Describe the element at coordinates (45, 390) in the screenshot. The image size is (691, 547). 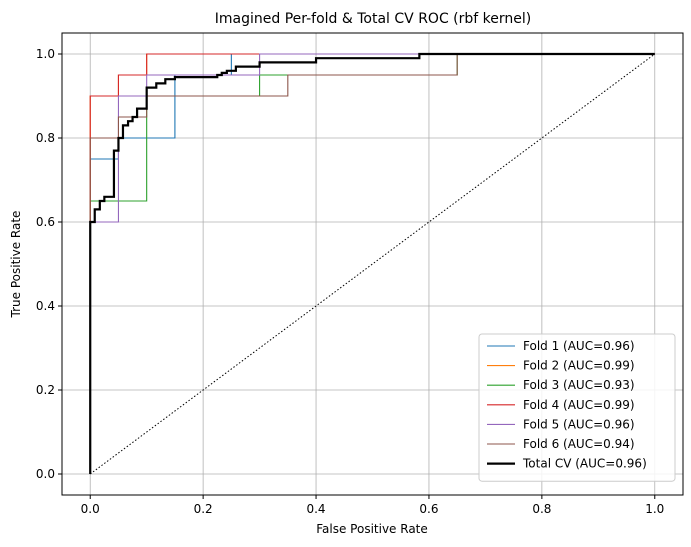
I see `y-tick-label: 0.2` at that location.